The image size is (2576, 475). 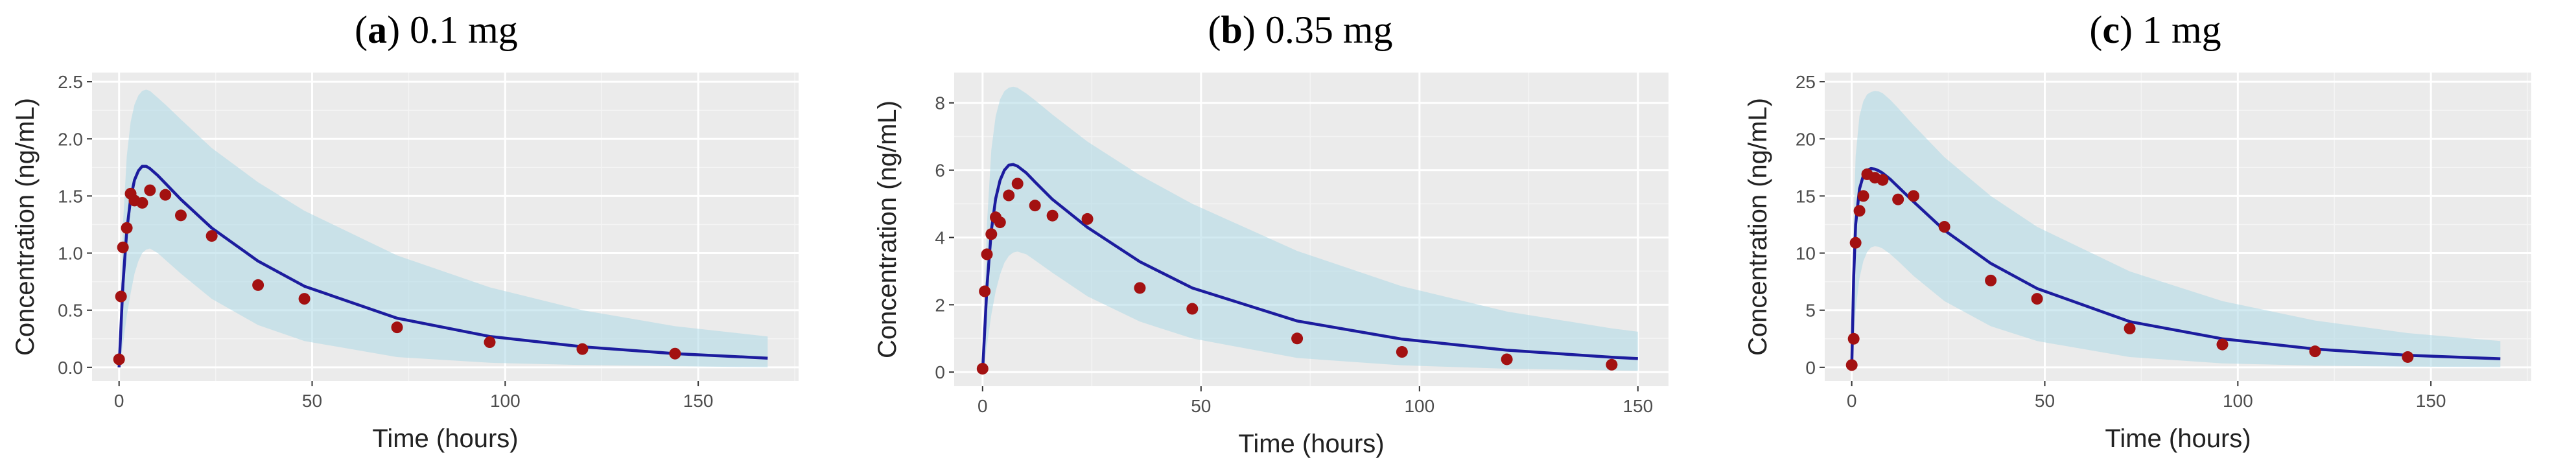 I want to click on panel-b-title: (b) 0.35 mg, so click(x=1300, y=29).